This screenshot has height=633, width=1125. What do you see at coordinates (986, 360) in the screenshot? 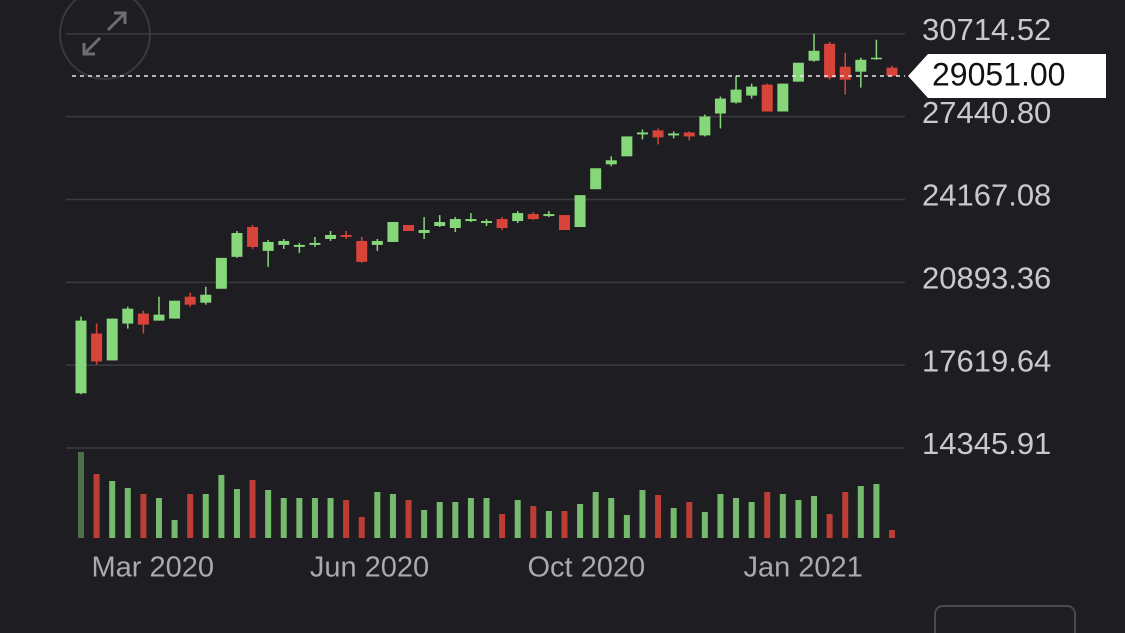
I see `y-tick-label: 17619.64` at bounding box center [986, 360].